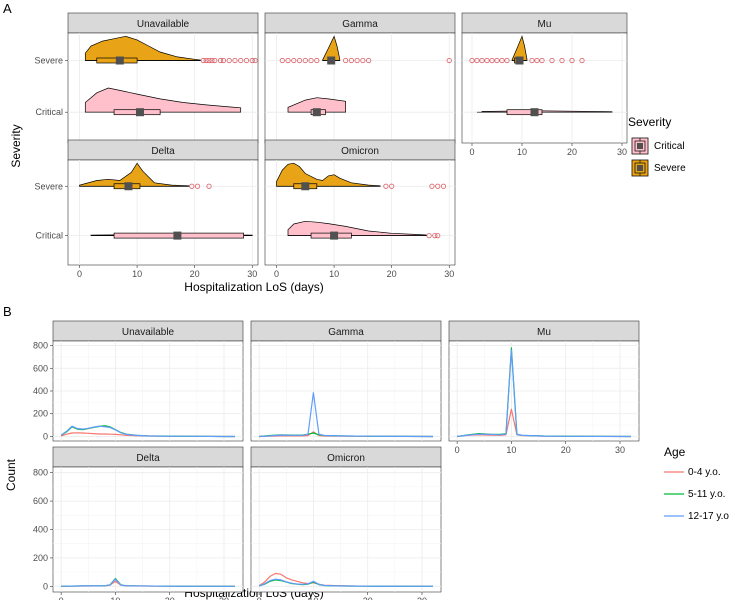  I want to click on legend-label-severe: Severe, so click(670, 168).